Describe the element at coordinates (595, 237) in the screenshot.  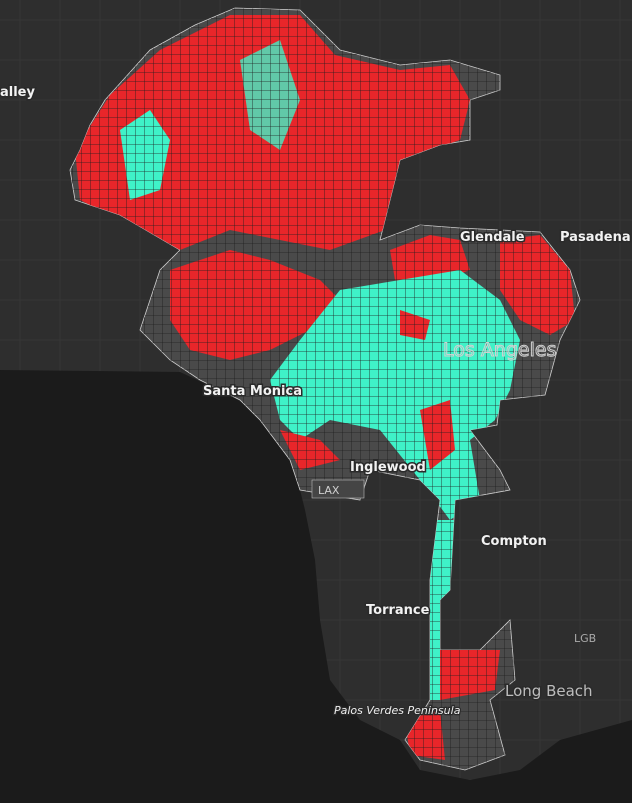
I see `place-label: Pasadena` at that location.